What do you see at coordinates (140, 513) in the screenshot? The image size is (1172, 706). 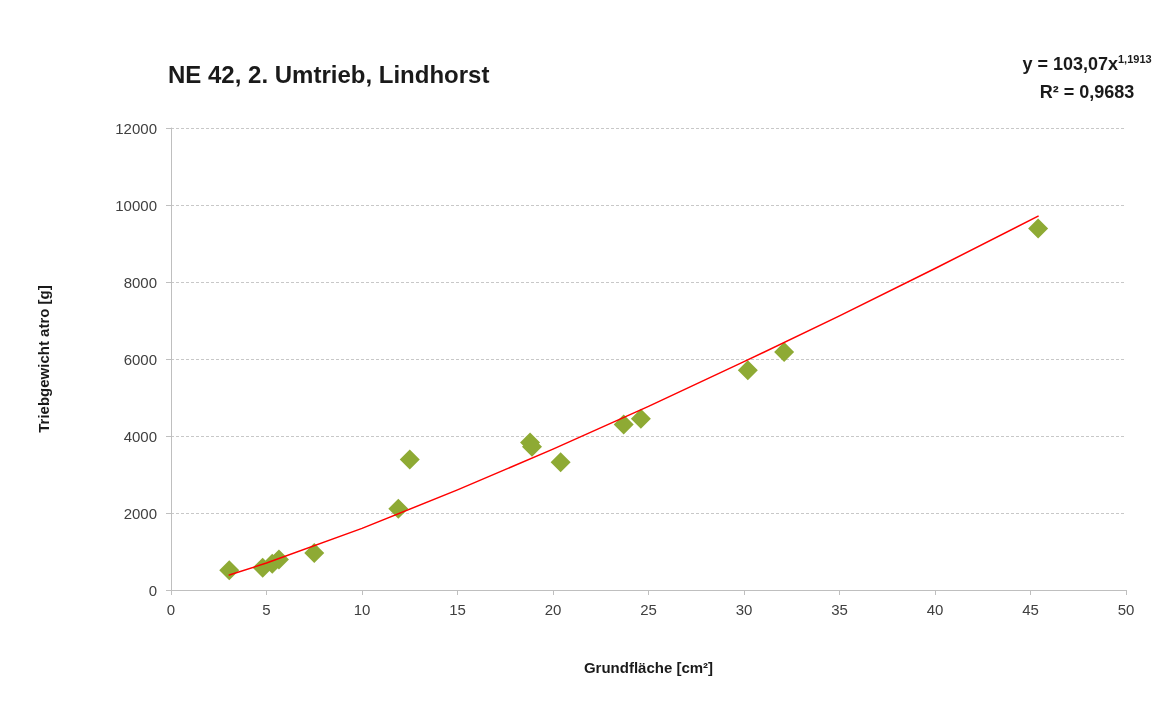 I see `y-tick-label: 2000` at bounding box center [140, 513].